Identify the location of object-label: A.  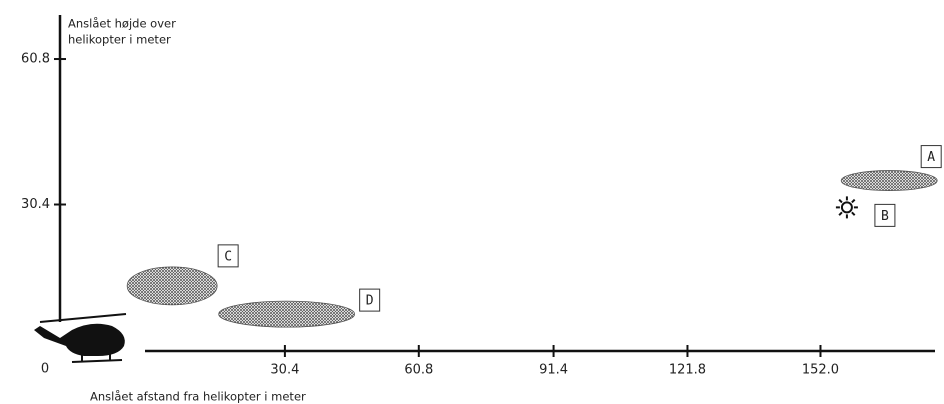
(931, 157).